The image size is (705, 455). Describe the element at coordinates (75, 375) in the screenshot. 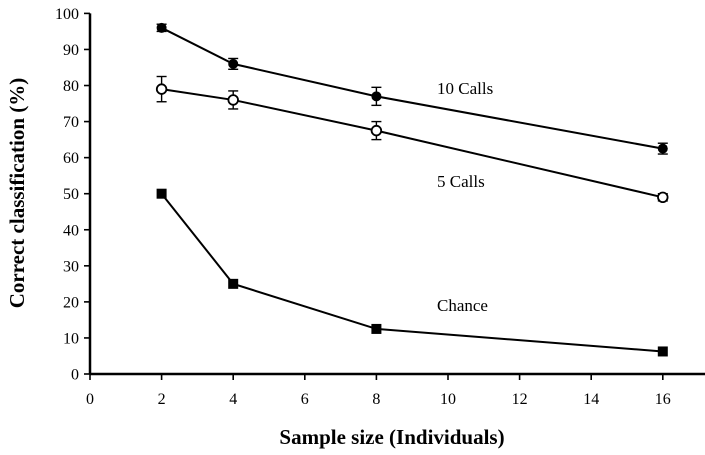

I see `y-tick-label: 0` at that location.